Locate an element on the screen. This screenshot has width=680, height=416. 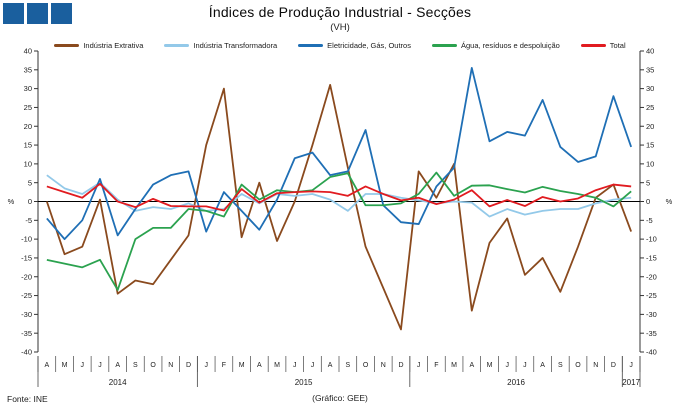
legend-item-agua: Água, resíduos e despoluição is located at coordinates (495, 45).